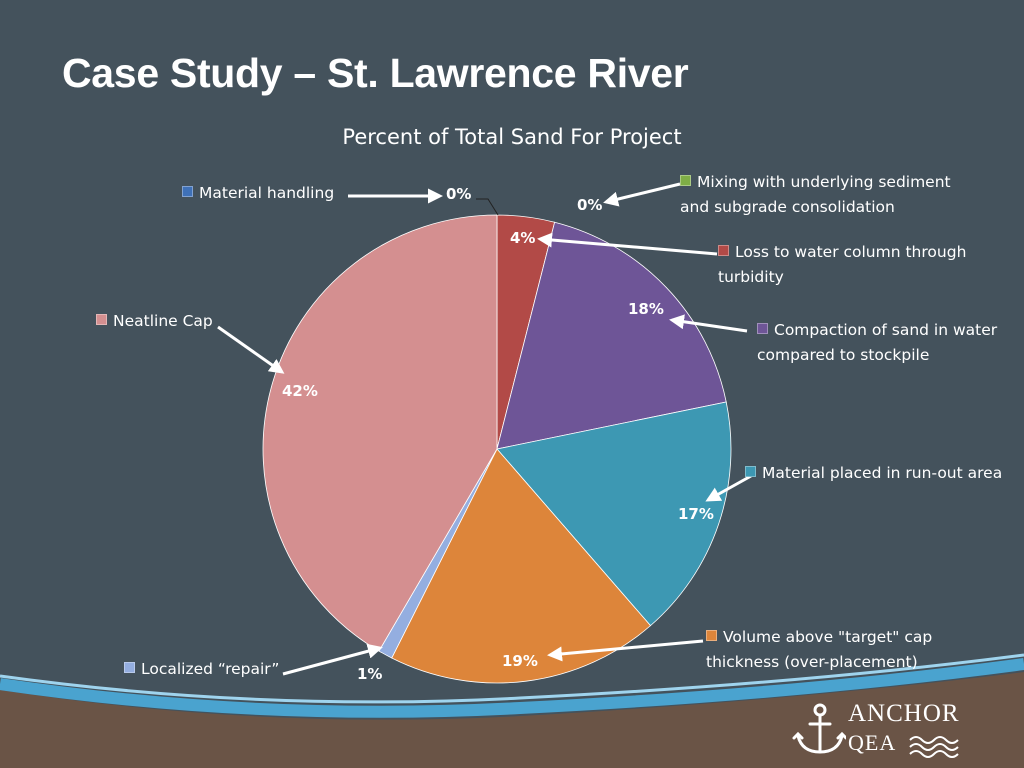 Image resolution: width=1024 pixels, height=768 pixels. I want to click on callout-arrow-localized-repair, so click(332, 659).